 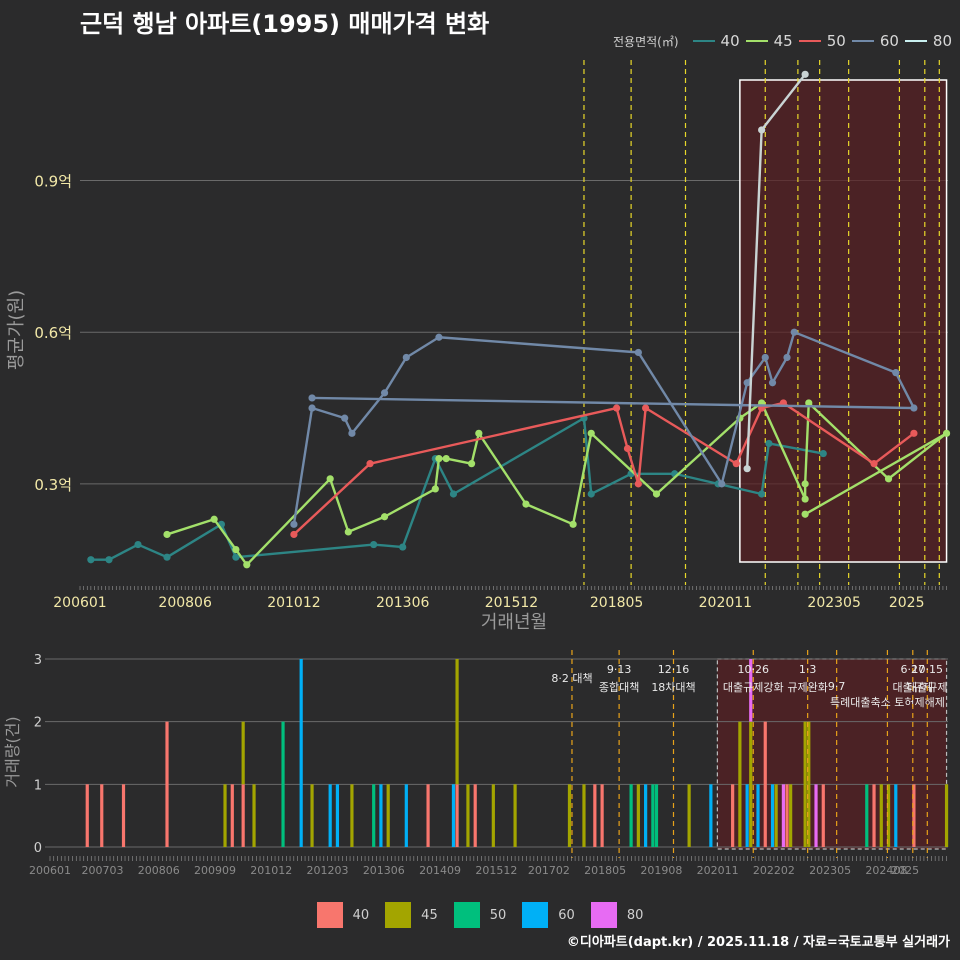 What do you see at coordinates (271, 870) in the screenshot?
I see `volume-x-tick-label-4: 201012` at bounding box center [271, 870].